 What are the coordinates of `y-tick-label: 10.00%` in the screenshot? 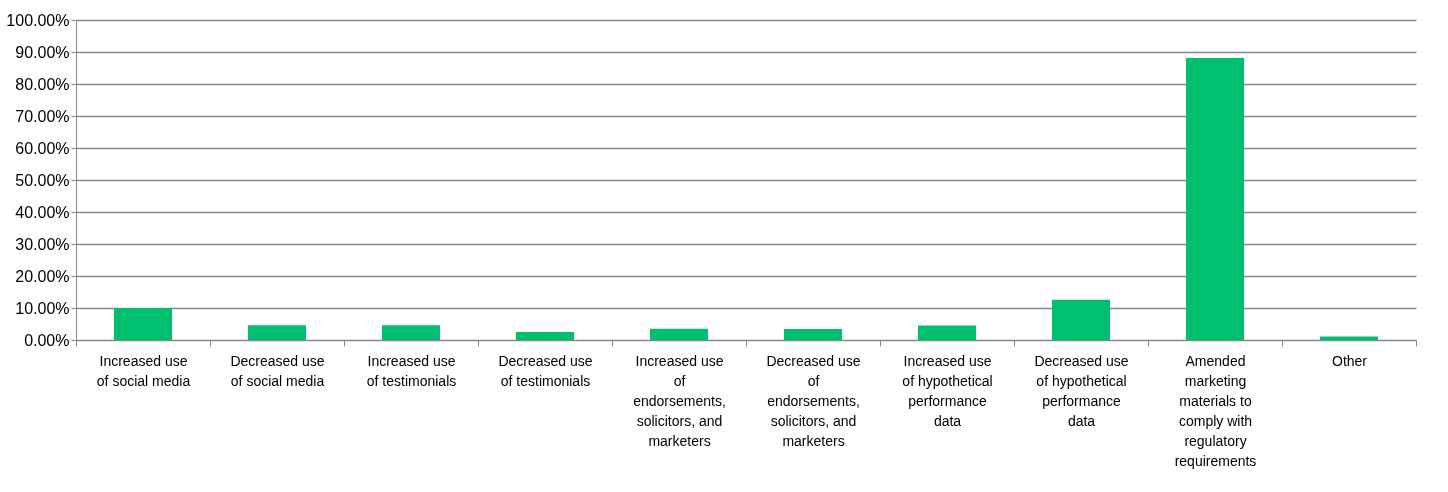 It's located at (42, 308).